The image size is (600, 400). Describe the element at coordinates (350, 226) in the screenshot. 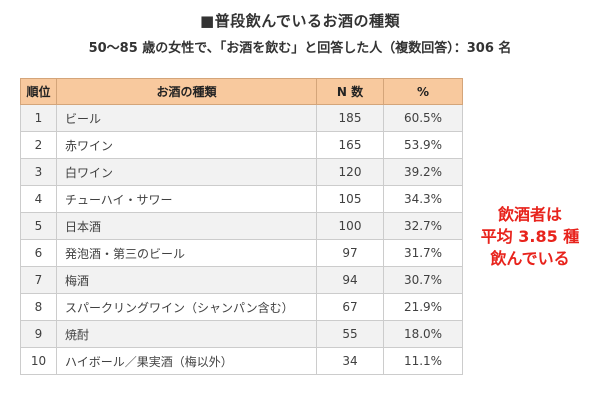

I see `cell-n: 100` at that location.